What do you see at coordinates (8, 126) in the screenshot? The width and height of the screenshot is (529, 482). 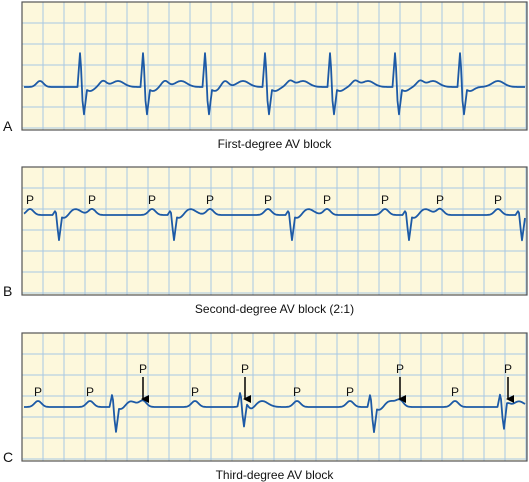 I see `panel-letter: A` at bounding box center [8, 126].